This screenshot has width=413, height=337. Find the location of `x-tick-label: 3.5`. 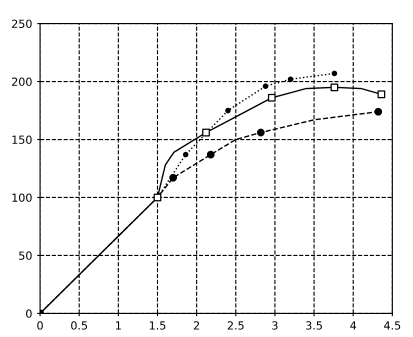

x-tick-label: 3.5 is located at coordinates (314, 325).